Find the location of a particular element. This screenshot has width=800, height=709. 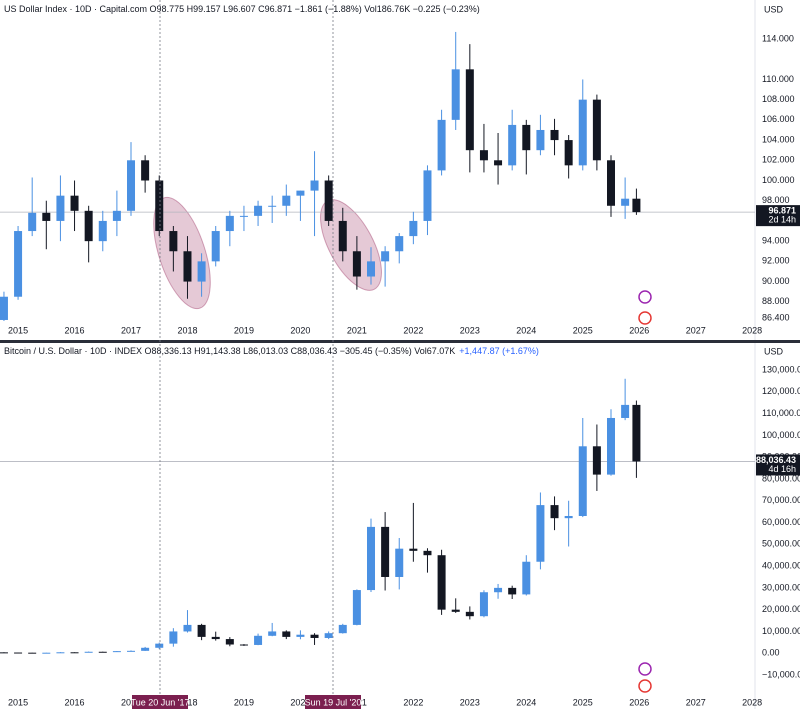

y-tick-label: 70,000.00 is located at coordinates (781, 500).